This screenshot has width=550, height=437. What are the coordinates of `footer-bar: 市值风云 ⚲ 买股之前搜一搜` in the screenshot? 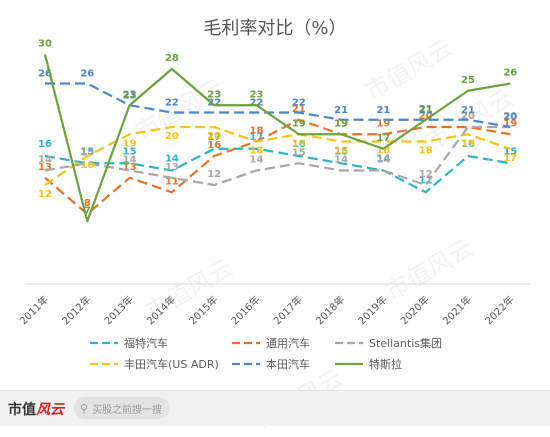 It's located at (275, 408).